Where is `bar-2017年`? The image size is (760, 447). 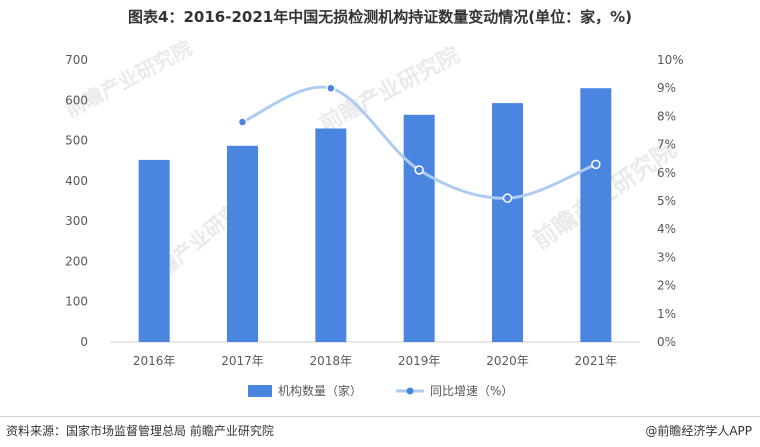
bar-2017年 is located at coordinates (242, 243).